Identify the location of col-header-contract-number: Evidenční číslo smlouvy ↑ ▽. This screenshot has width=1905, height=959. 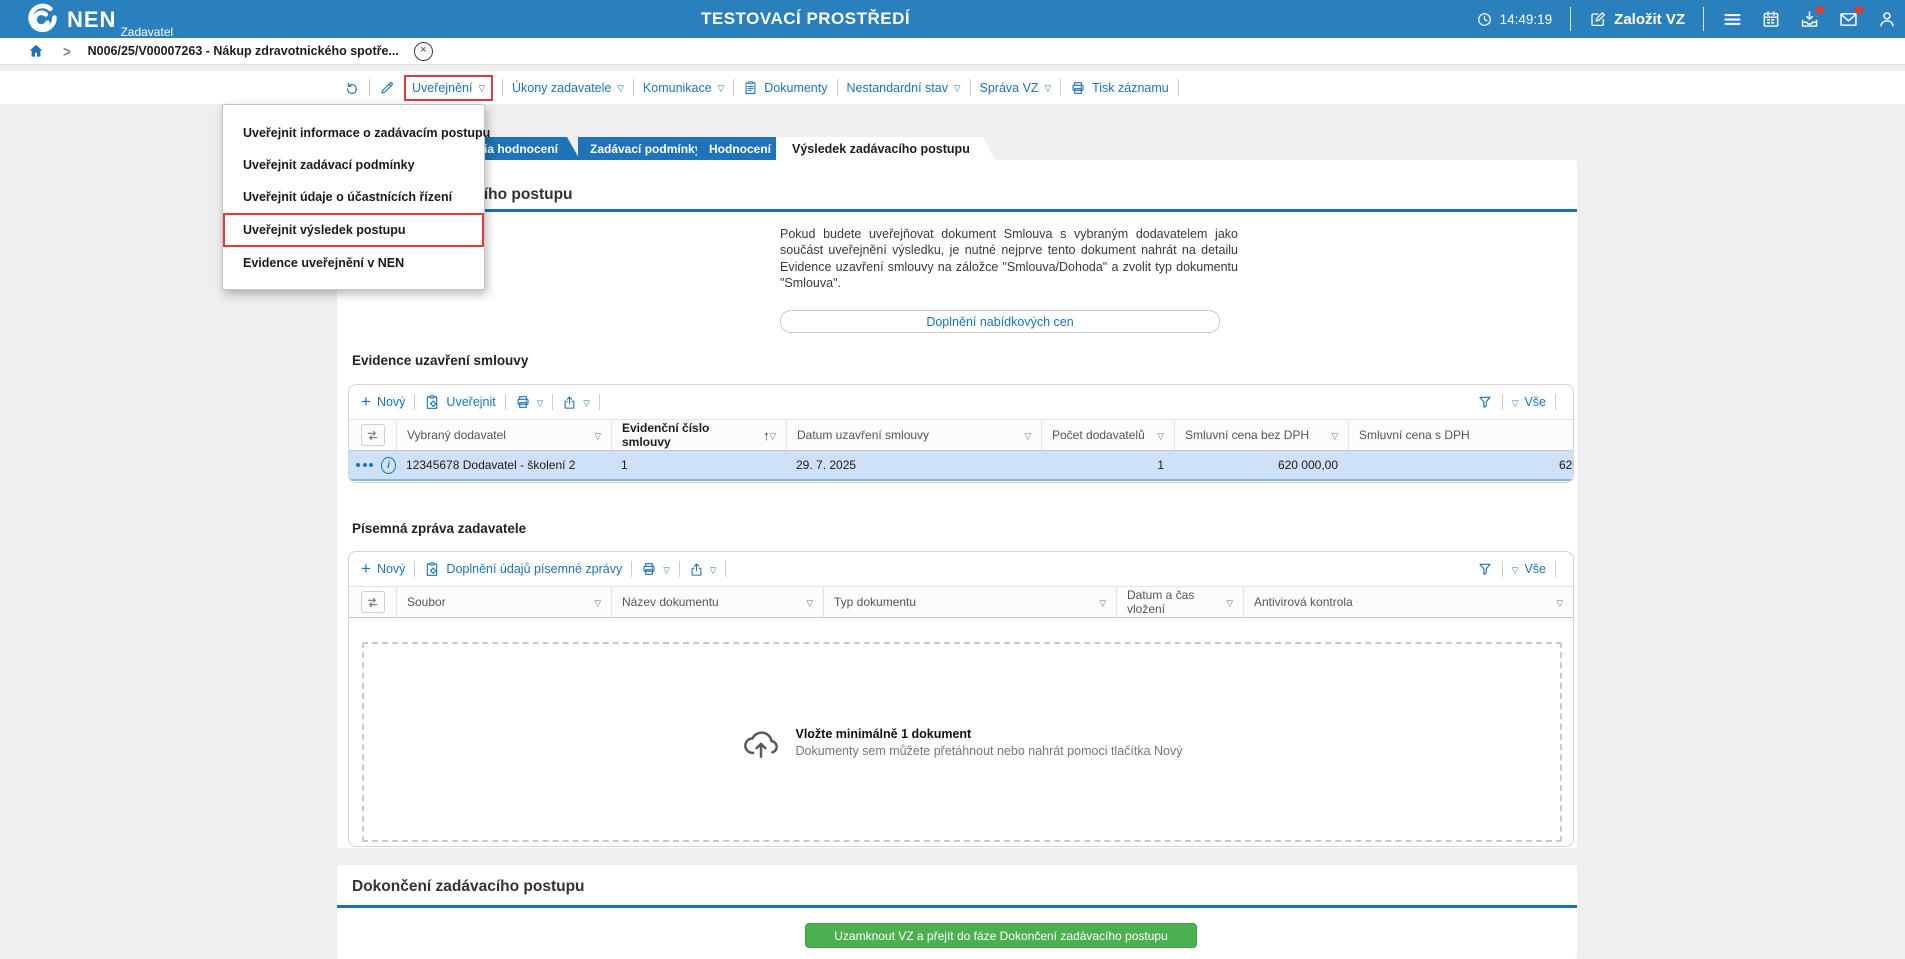
(698, 435).